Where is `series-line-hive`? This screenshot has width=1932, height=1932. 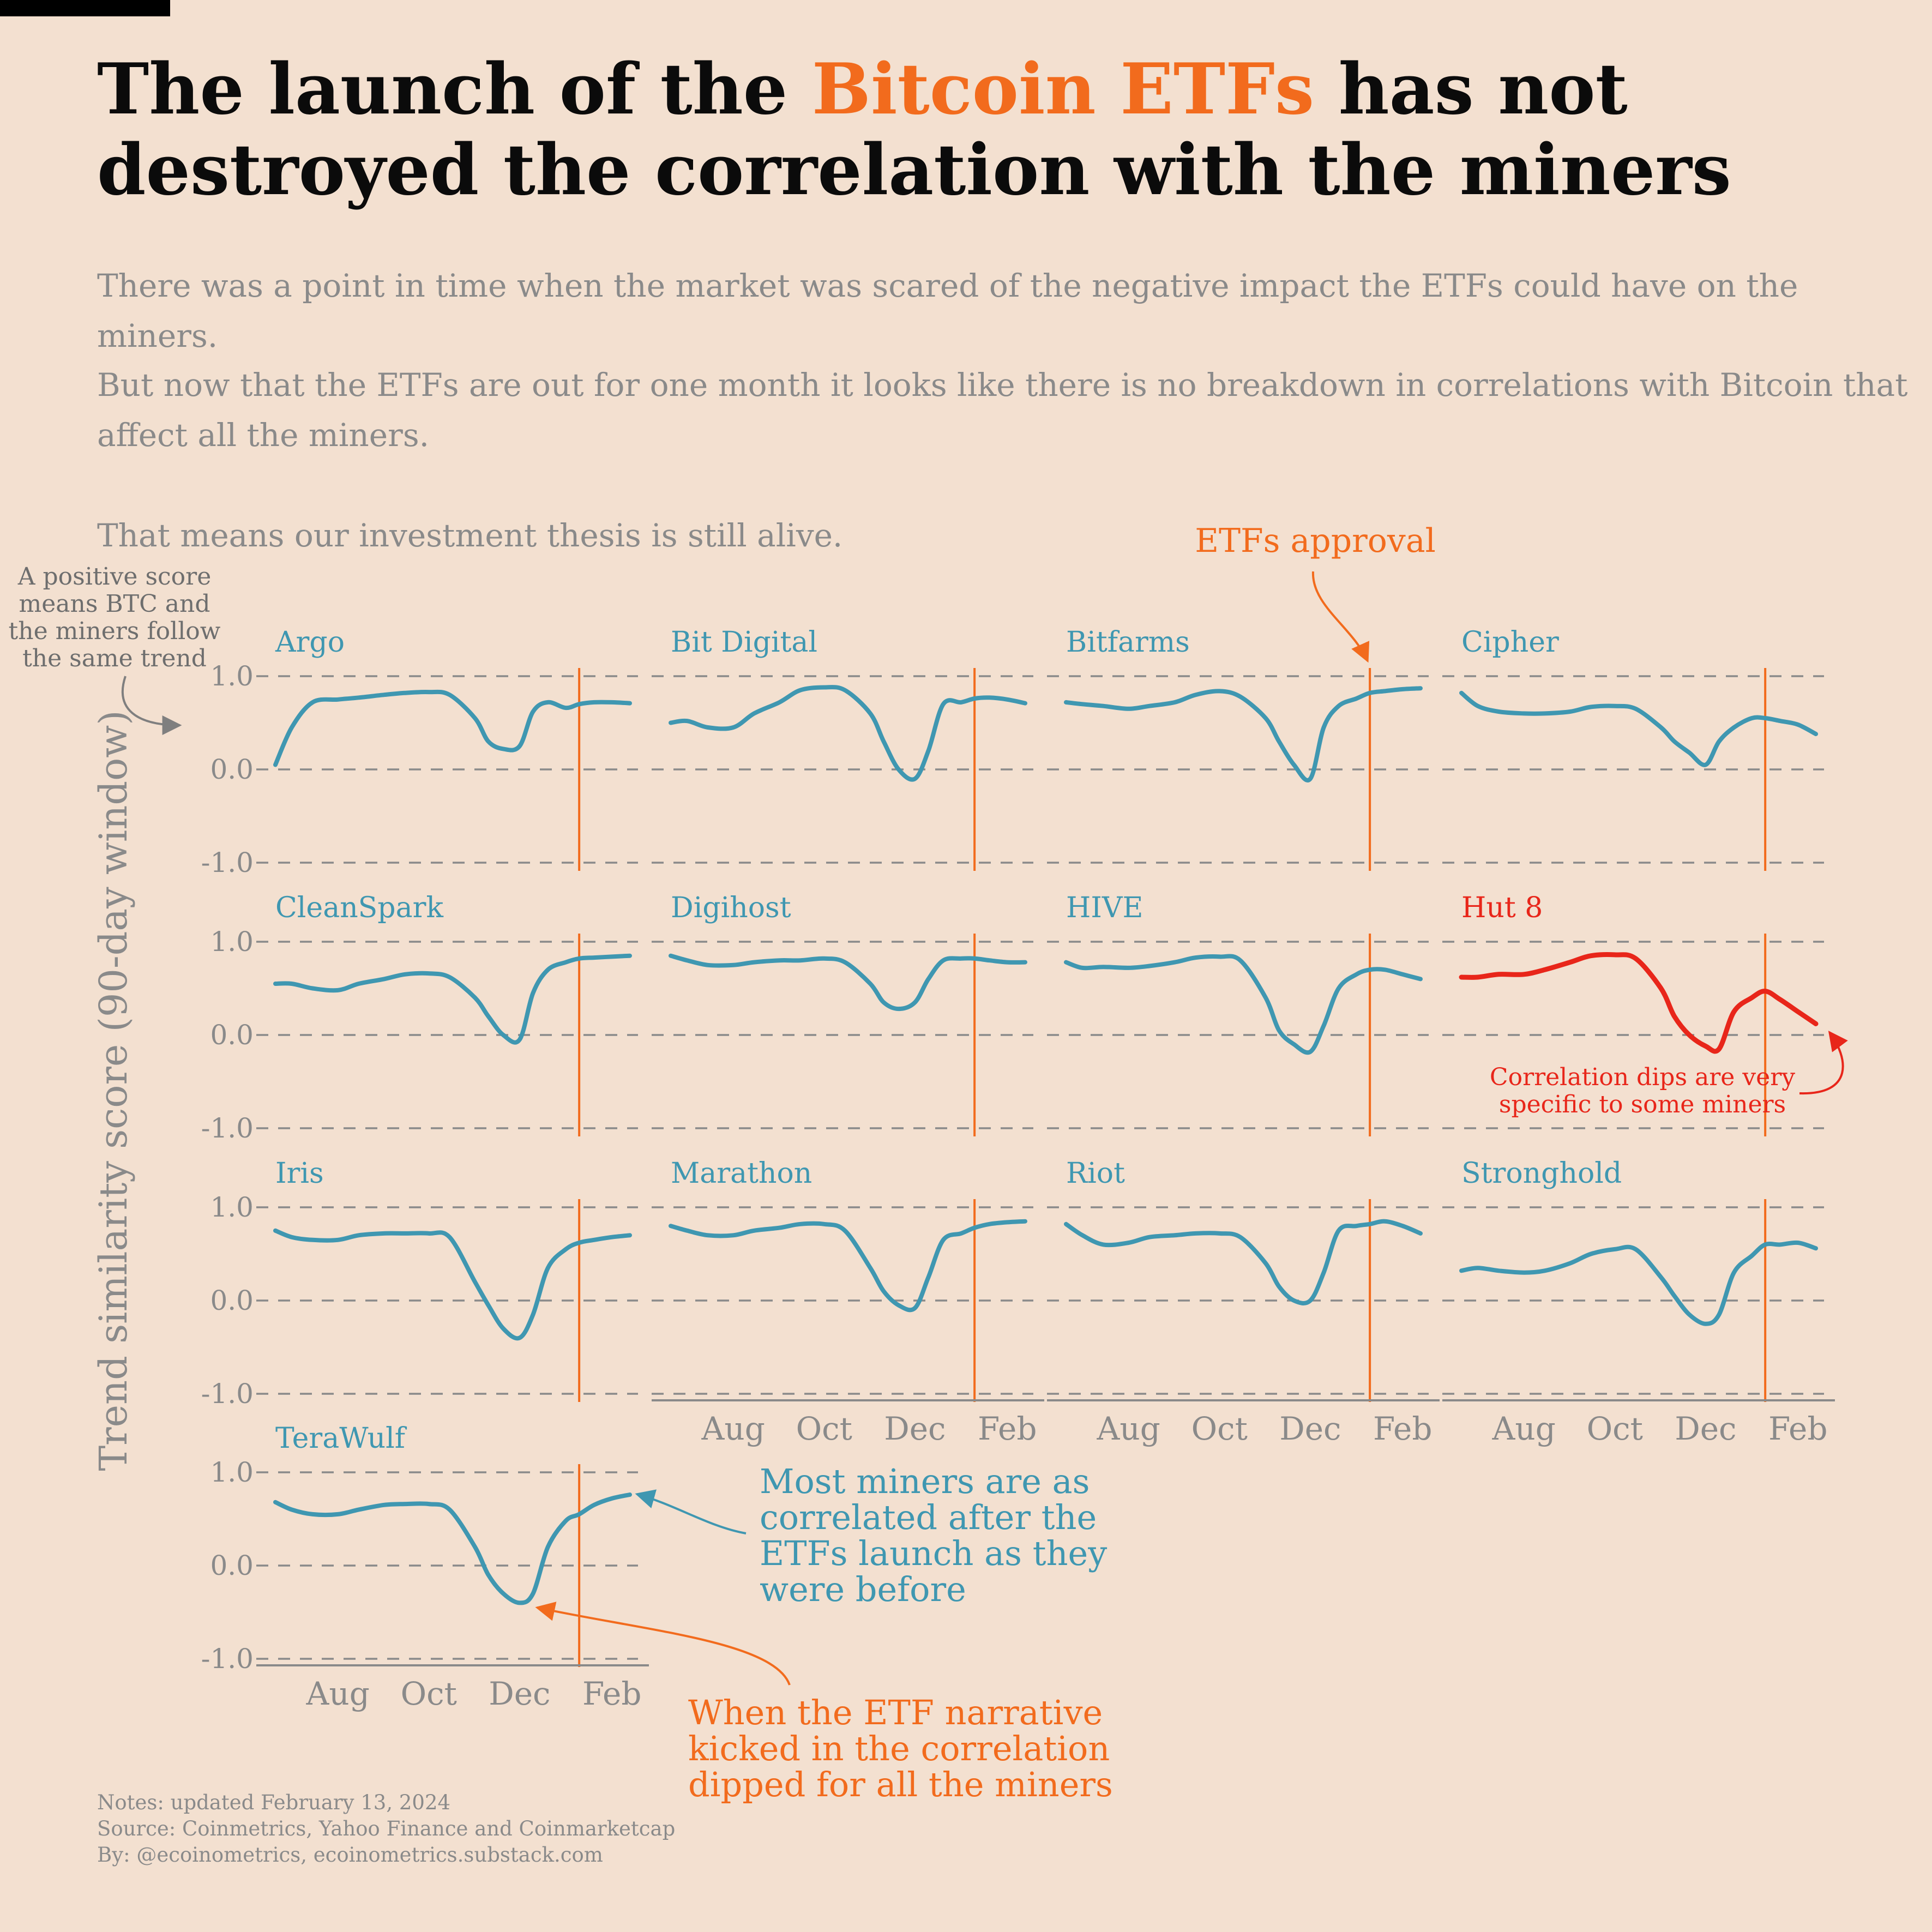
series-line-hive is located at coordinates (1243, 1004).